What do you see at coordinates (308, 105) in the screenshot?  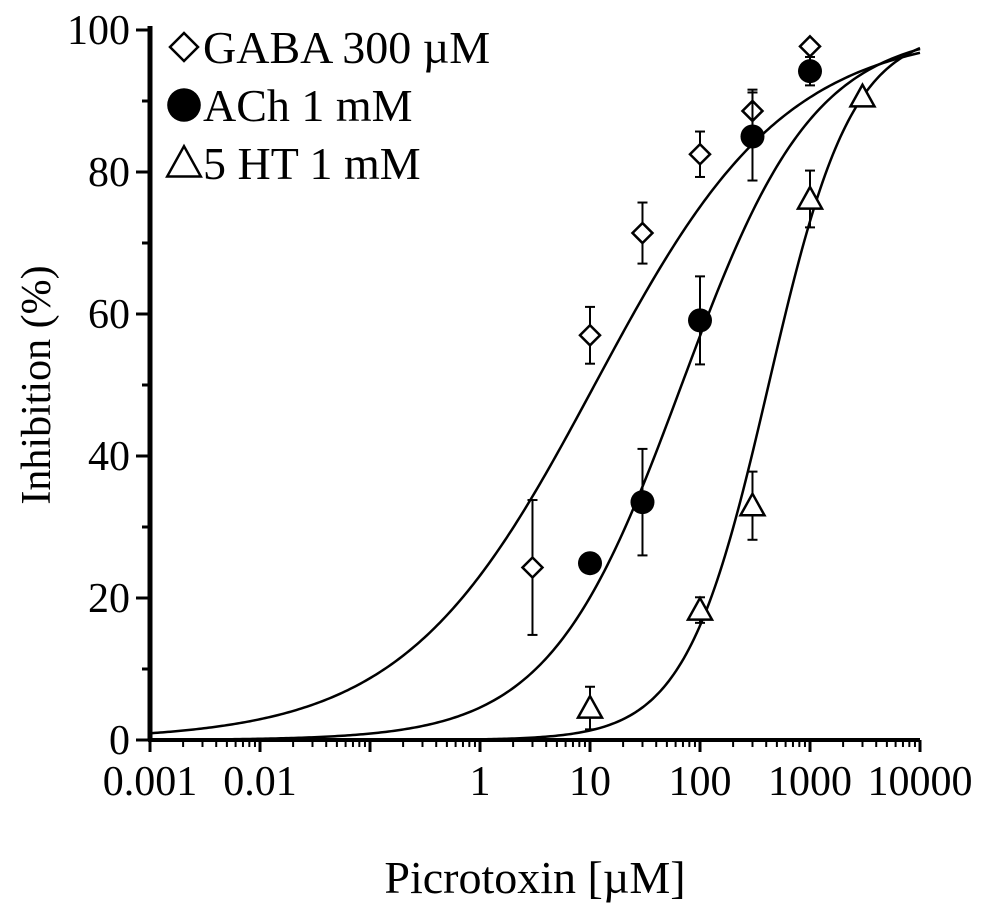 I see `legend-label: ACh 1 mM` at bounding box center [308, 105].